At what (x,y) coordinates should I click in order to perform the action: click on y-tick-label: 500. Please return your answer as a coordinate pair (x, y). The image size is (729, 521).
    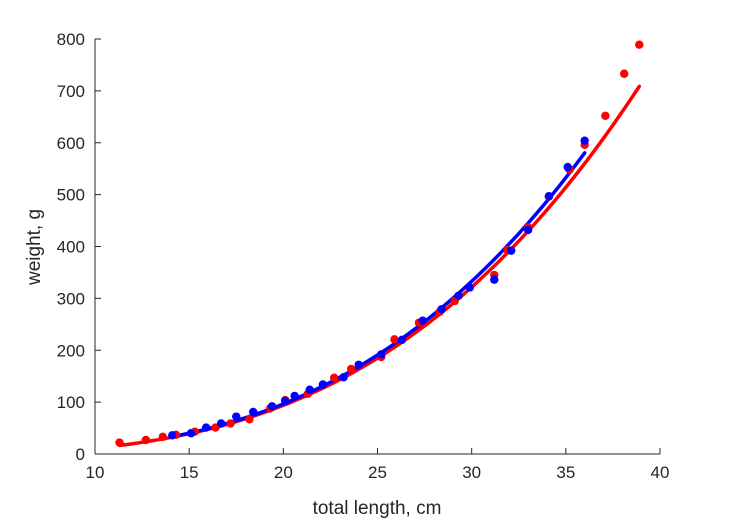
    Looking at the image, I should click on (71, 195).